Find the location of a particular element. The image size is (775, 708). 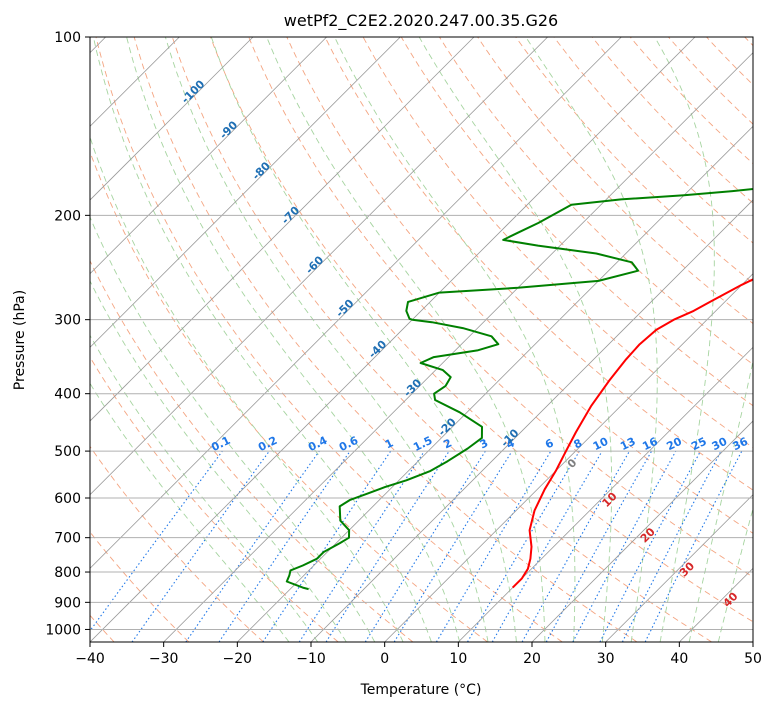

y-tick-label: 500 is located at coordinates (67, 452).